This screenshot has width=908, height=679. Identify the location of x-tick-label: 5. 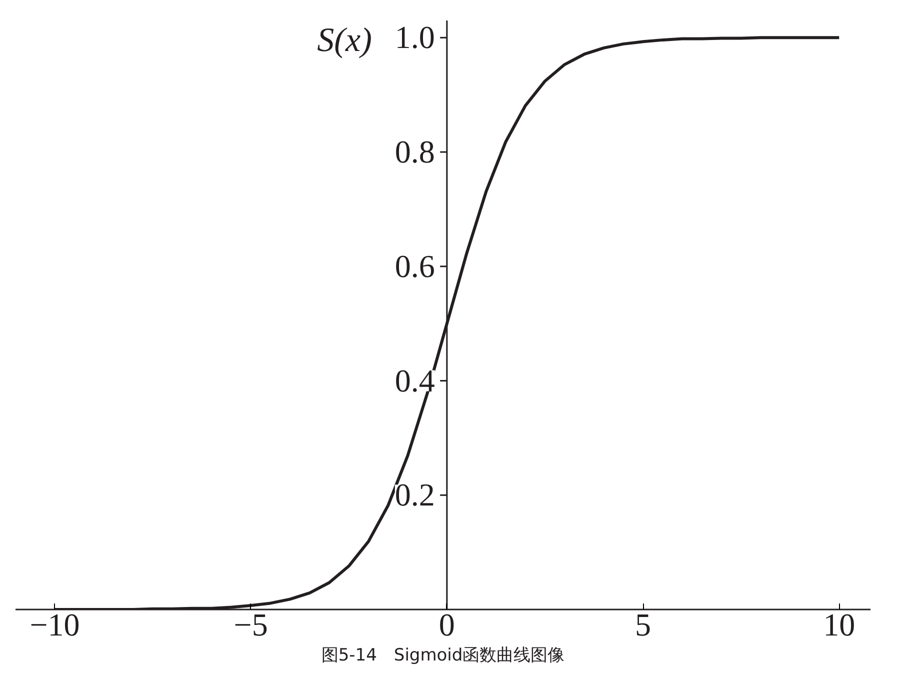
(643, 624).